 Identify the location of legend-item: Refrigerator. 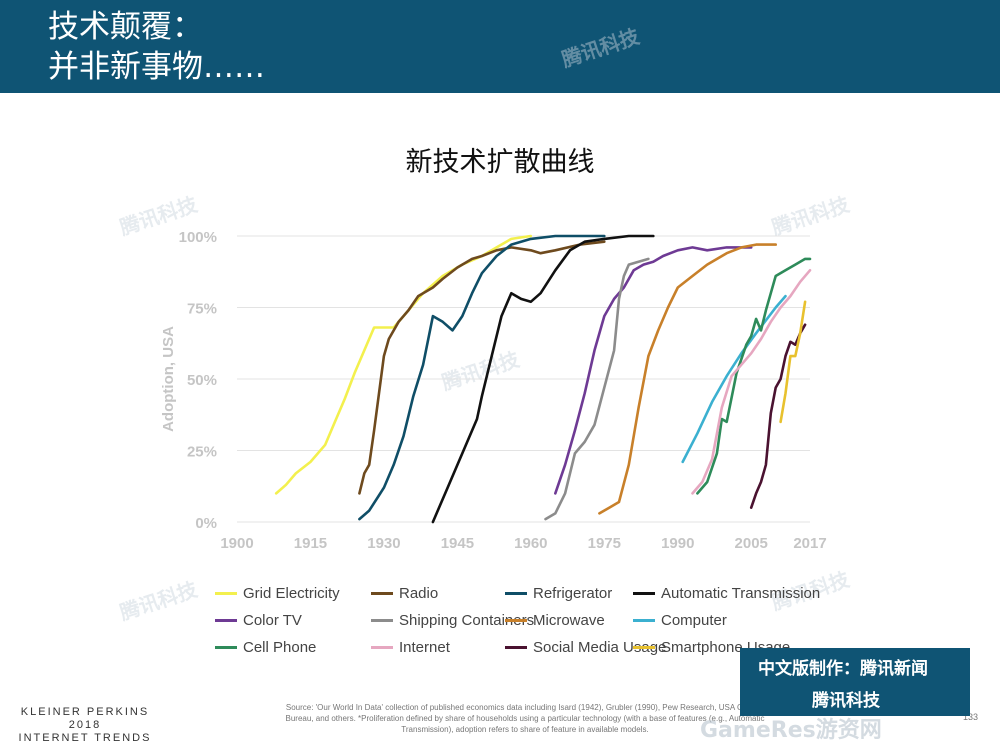
(558, 593).